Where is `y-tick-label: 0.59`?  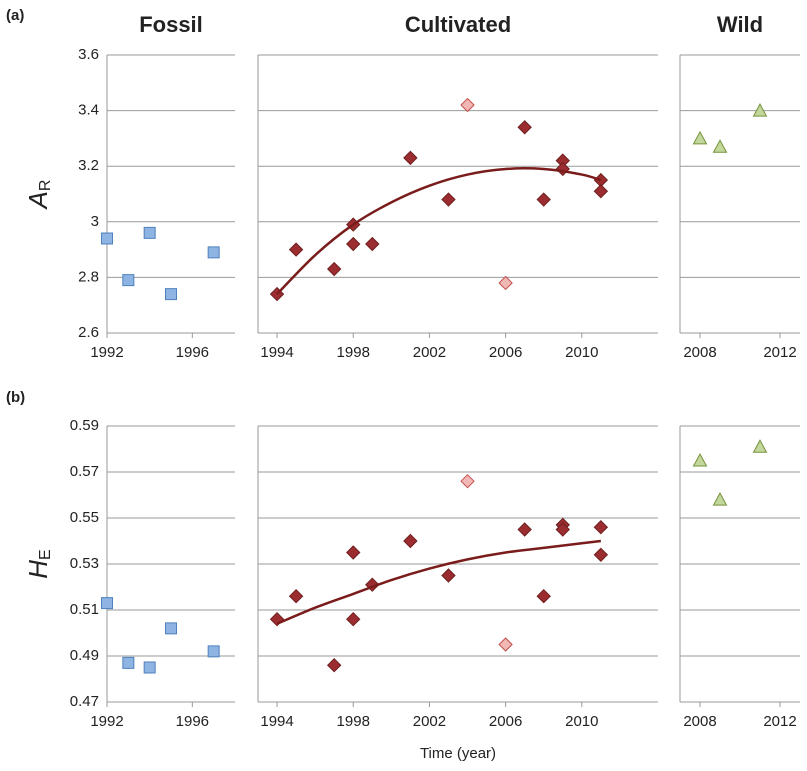
y-tick-label: 0.59 is located at coordinates (84, 425).